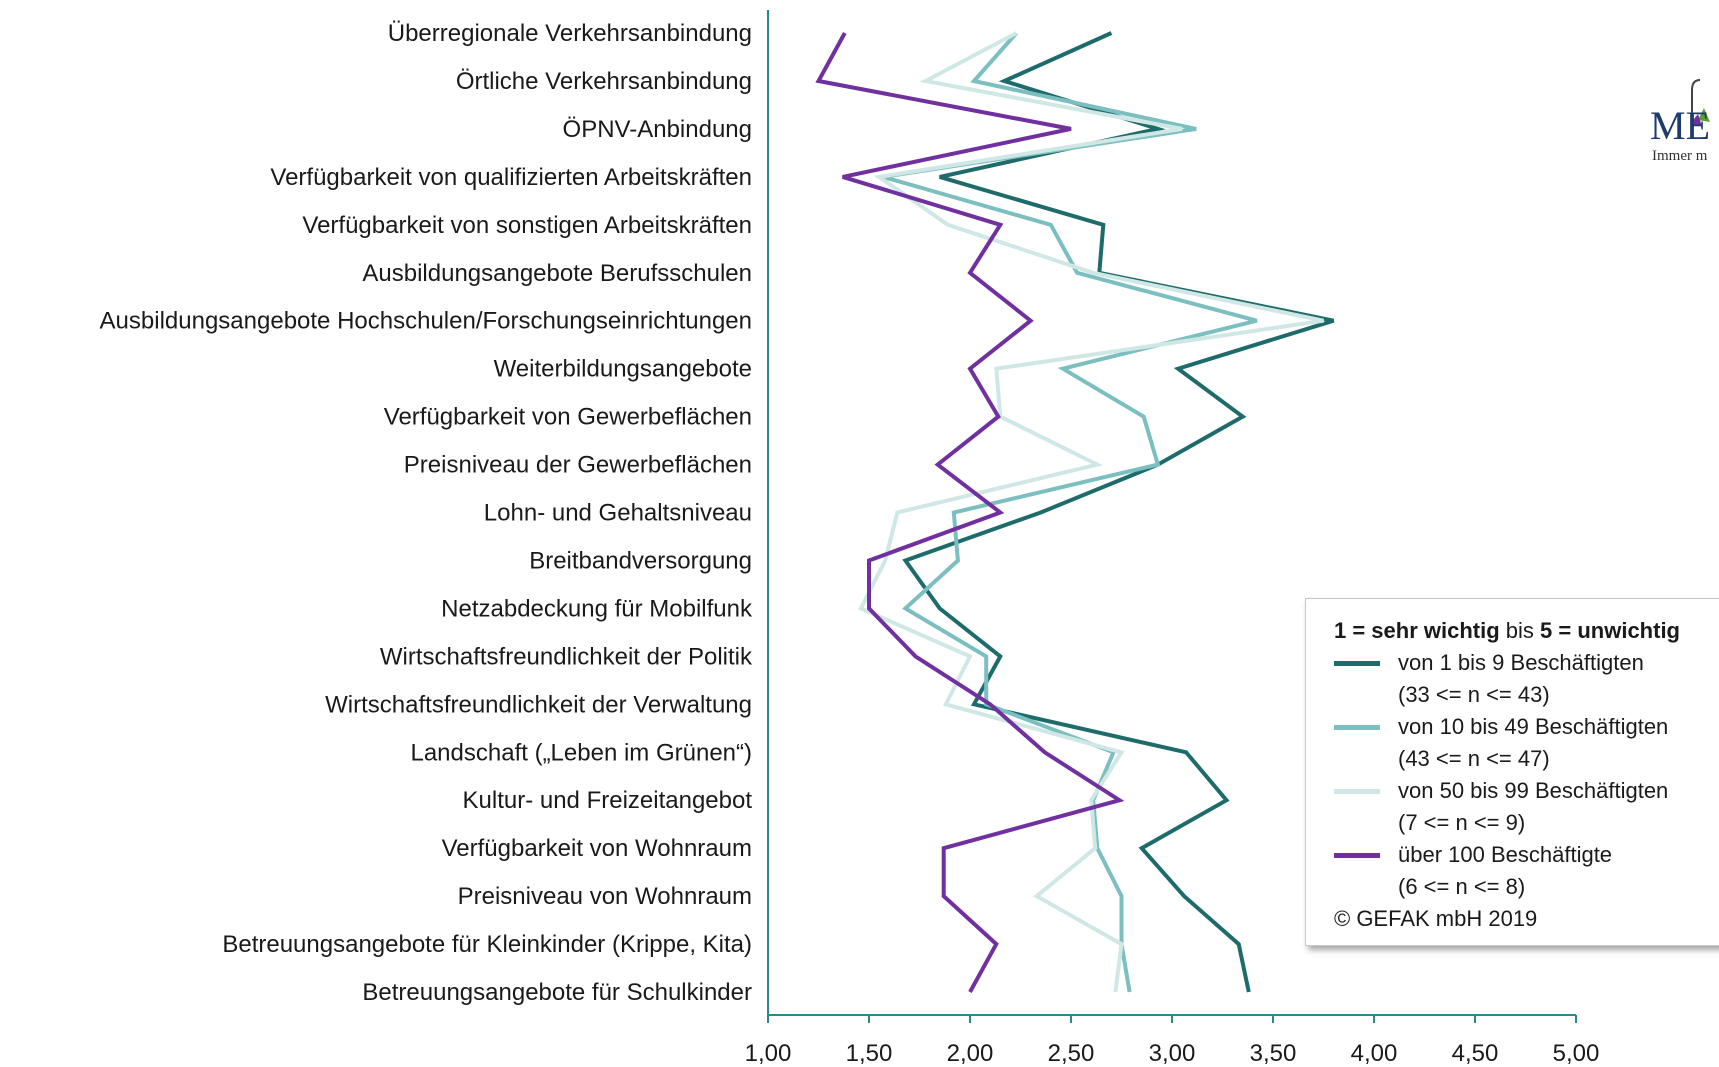 The height and width of the screenshot is (1067, 1719). I want to click on category-label: Verfügbarkeit von Gewerbeflächen, so click(568, 417).